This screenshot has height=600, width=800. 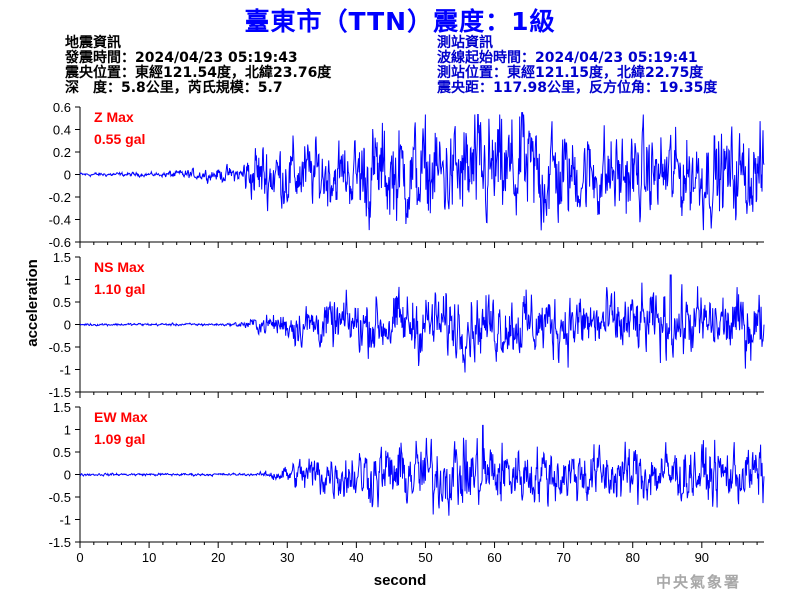 I want to click on y-tick-label-Z: -0.2, so click(x=60, y=197).